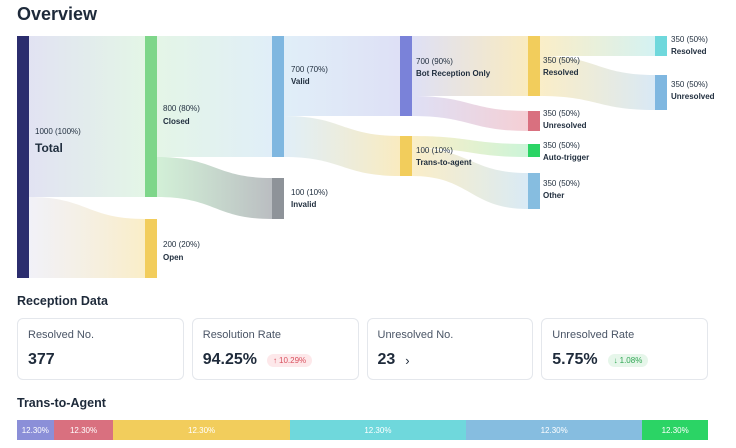 This screenshot has height=448, width=736. Describe the element at coordinates (57, 14) in the screenshot. I see `page-title: Overview` at that location.